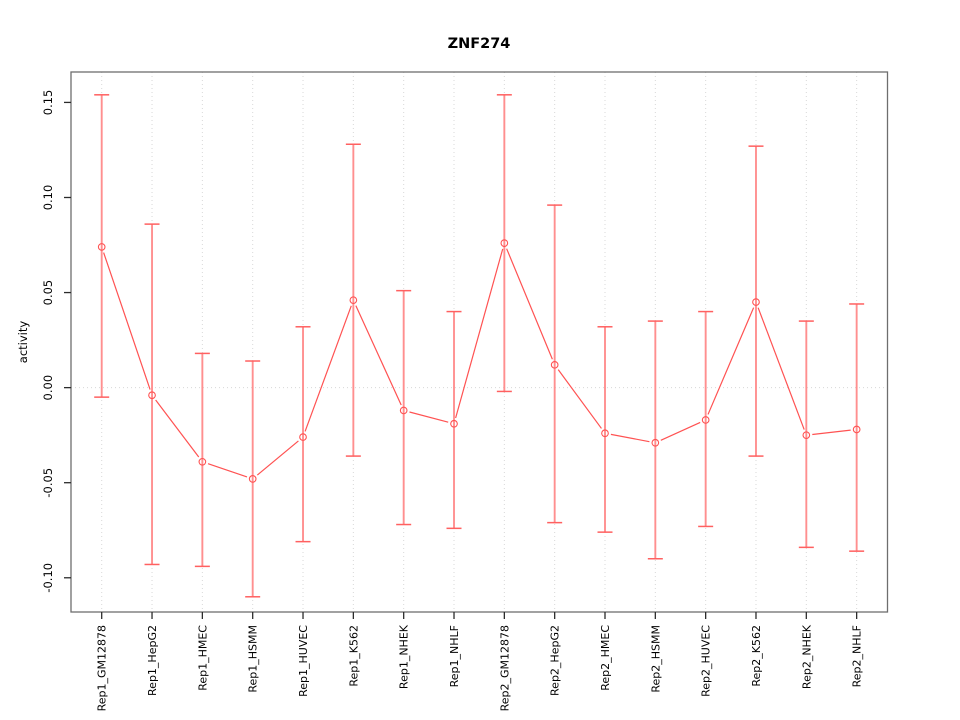 The image size is (960, 720). I want to click on x-category-label: Rep2_HMEC, so click(605, 658).